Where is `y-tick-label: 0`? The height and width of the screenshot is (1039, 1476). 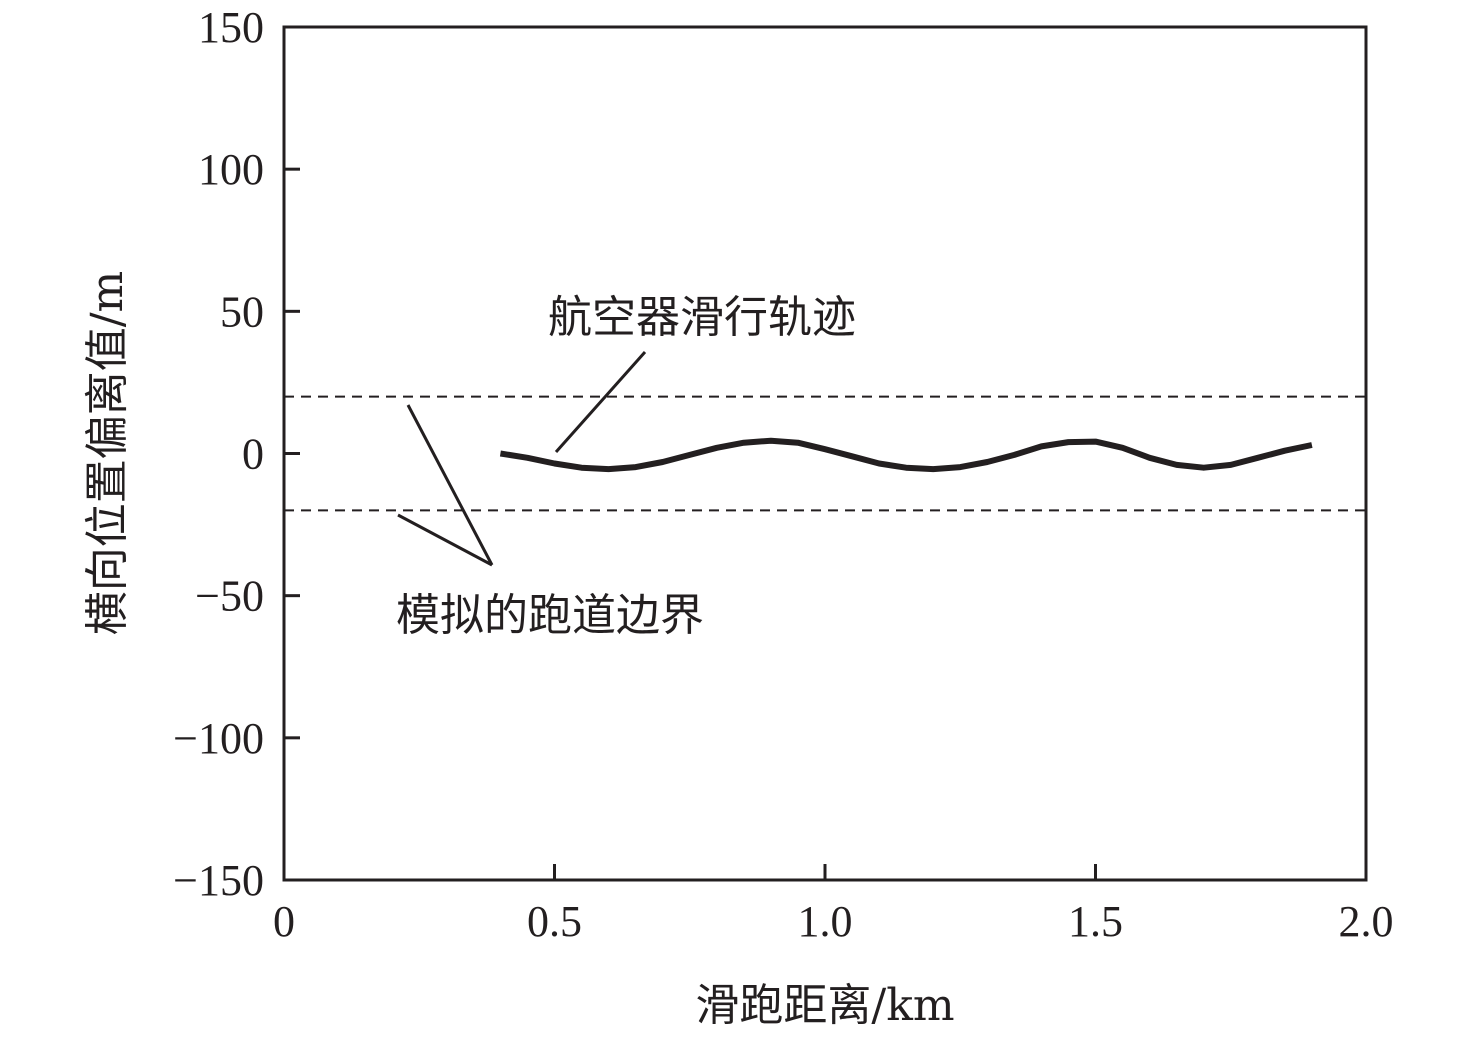
y-tick-label: 0 is located at coordinates (253, 454).